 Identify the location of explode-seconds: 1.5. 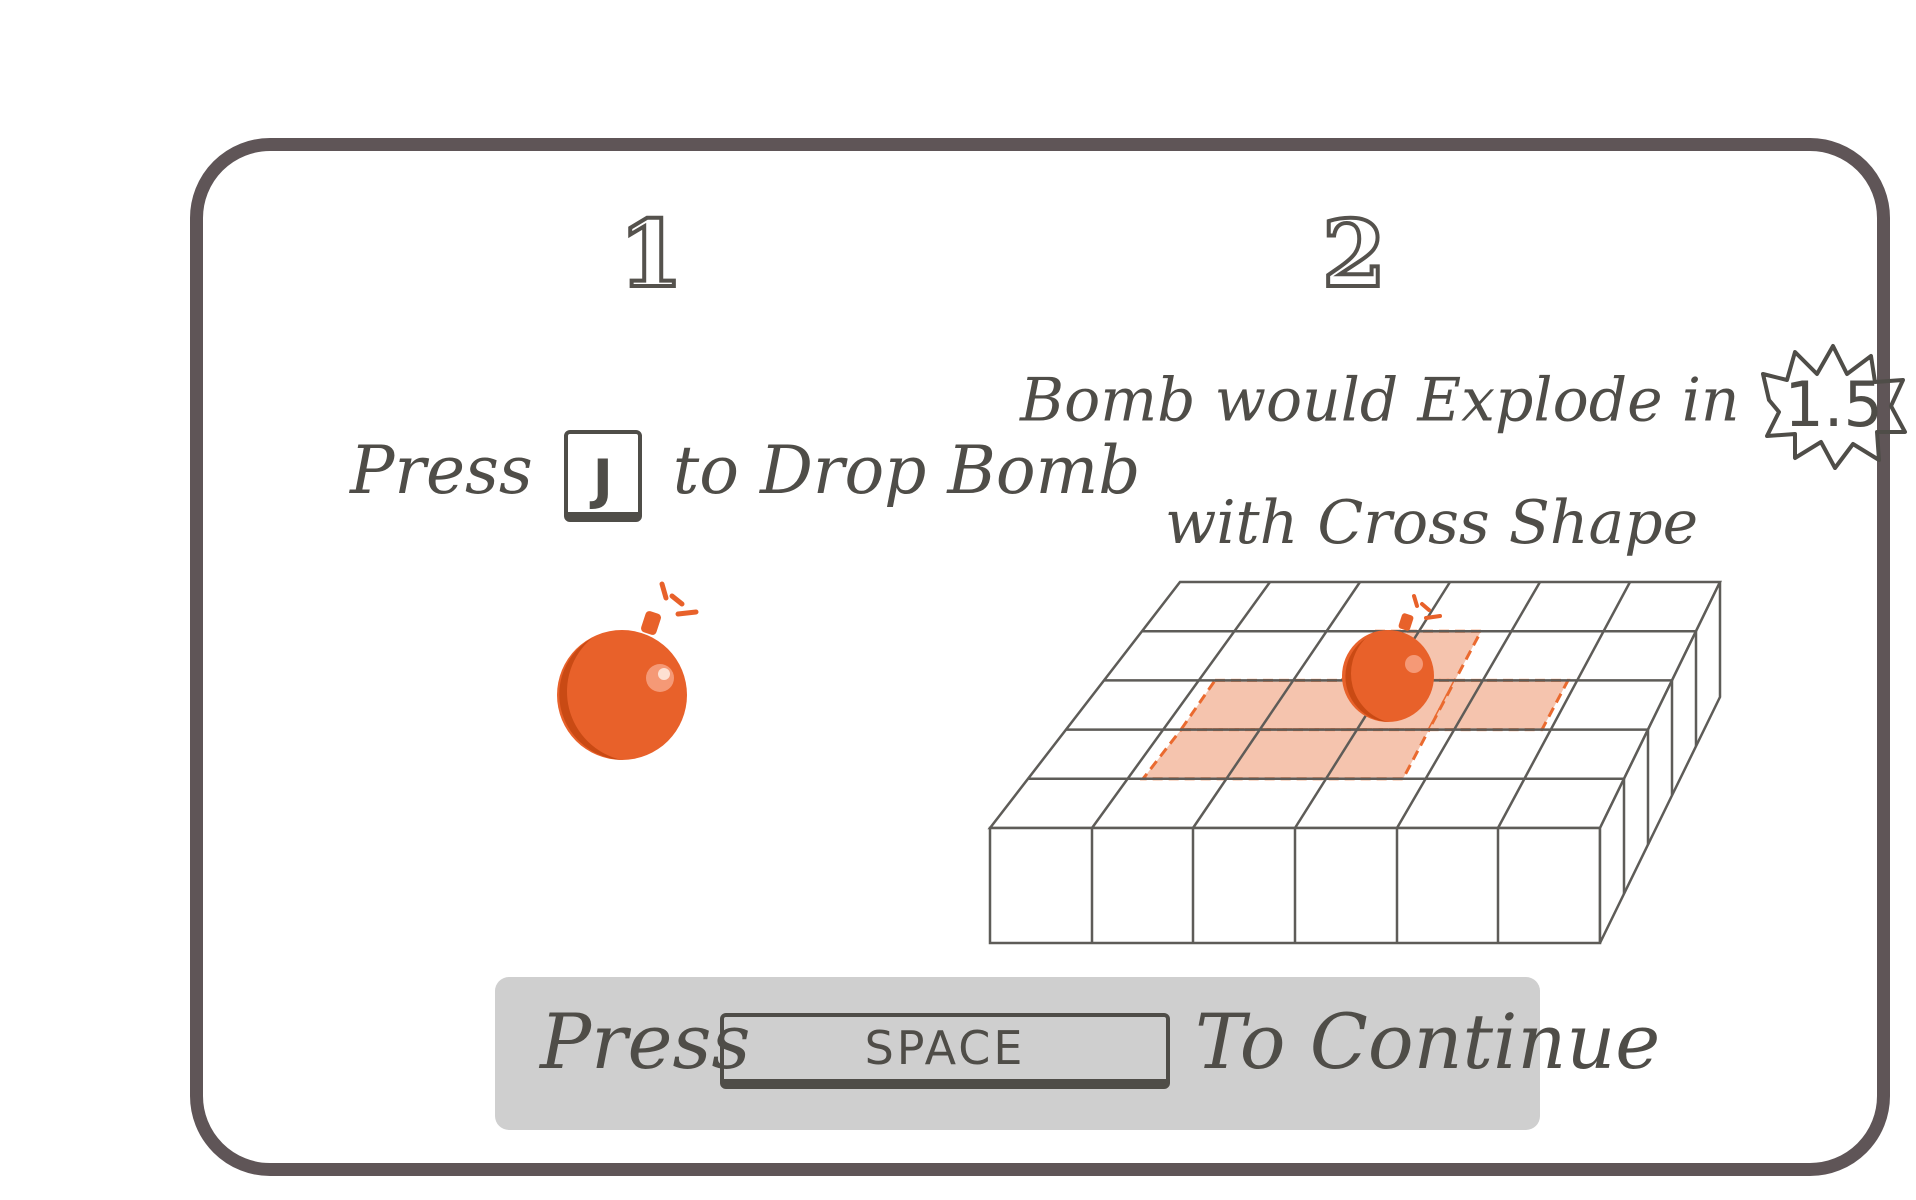
(1833, 404).